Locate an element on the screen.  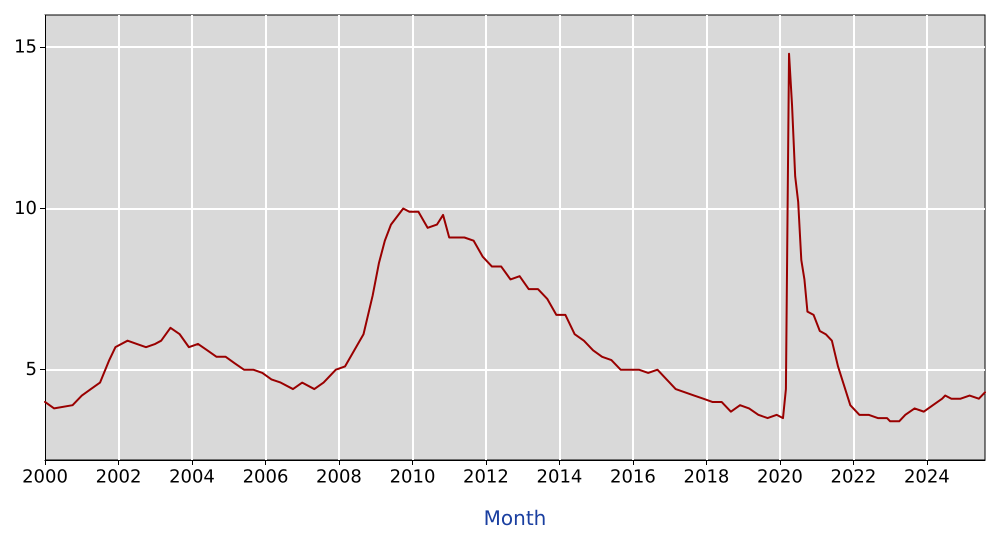
x-tick-label: 2000 is located at coordinates (45, 477).